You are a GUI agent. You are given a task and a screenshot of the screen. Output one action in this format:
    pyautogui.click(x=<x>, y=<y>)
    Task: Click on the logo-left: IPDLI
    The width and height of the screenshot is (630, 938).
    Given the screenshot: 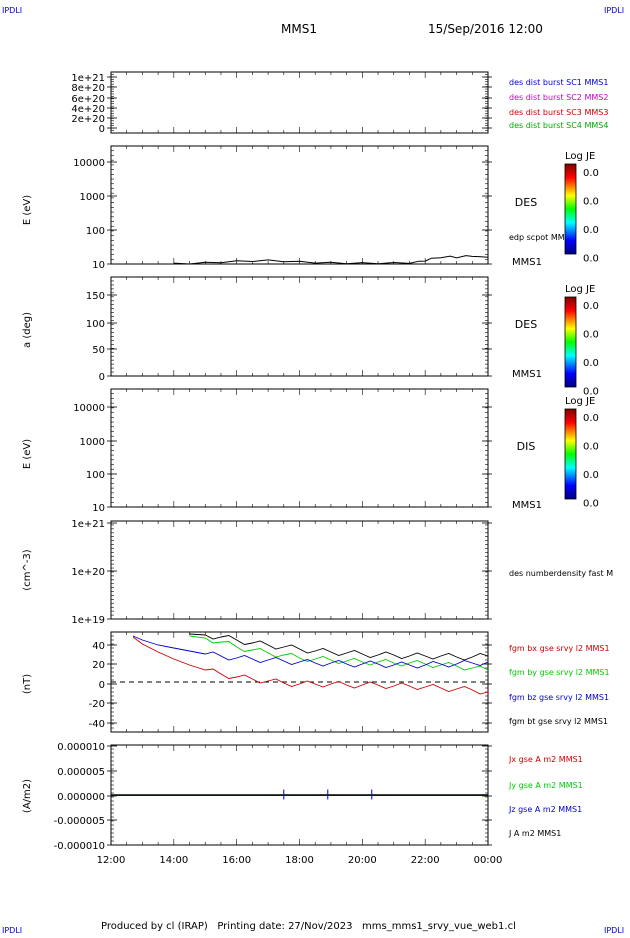 What is the action you would take?
    pyautogui.click(x=12, y=10)
    